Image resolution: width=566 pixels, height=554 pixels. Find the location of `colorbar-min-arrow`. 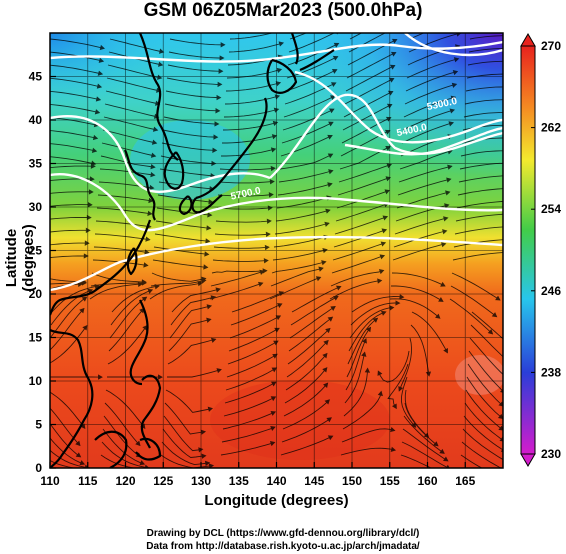

colorbar-min-arrow is located at coordinates (528, 460).